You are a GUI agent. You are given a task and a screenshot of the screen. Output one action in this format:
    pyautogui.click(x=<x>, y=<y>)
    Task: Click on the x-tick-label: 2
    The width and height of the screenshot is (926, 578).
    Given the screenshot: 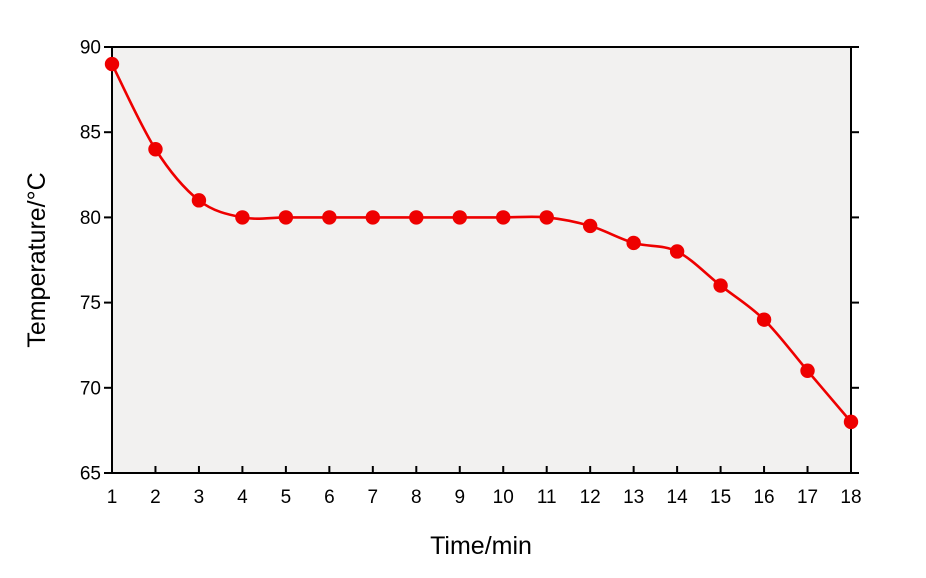 What is the action you would take?
    pyautogui.click(x=155, y=497)
    